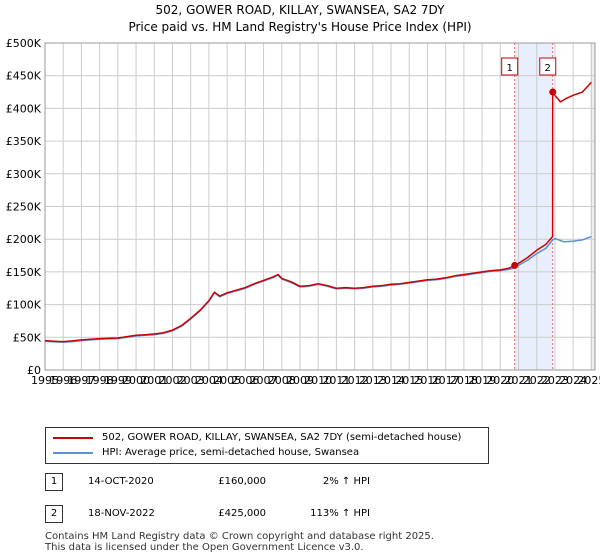 Image resolution: width=600 pixels, height=560 pixels. Describe the element at coordinates (519, 380) in the screenshot. I see `x-tick-label: 2021` at that location.